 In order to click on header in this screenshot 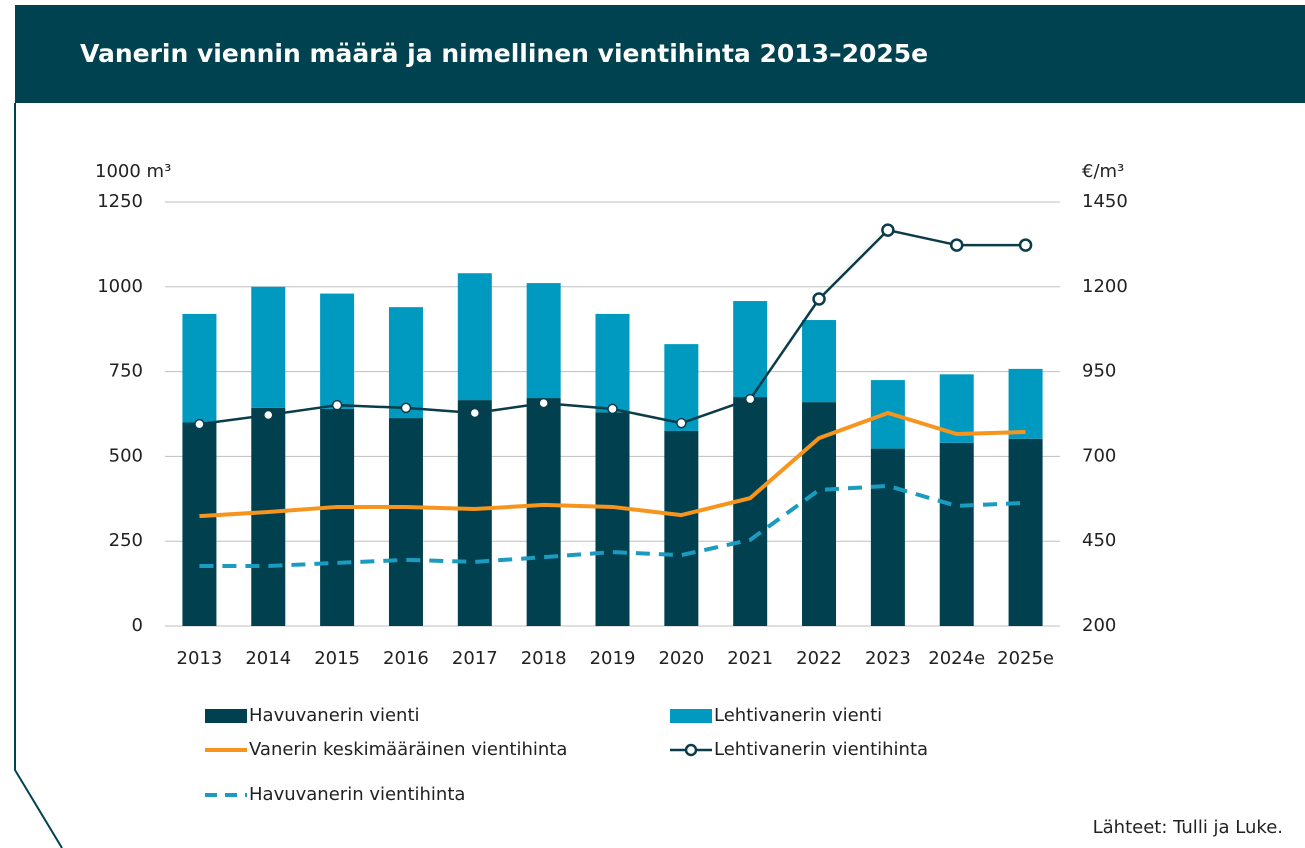, I will do `click(660, 54)`.